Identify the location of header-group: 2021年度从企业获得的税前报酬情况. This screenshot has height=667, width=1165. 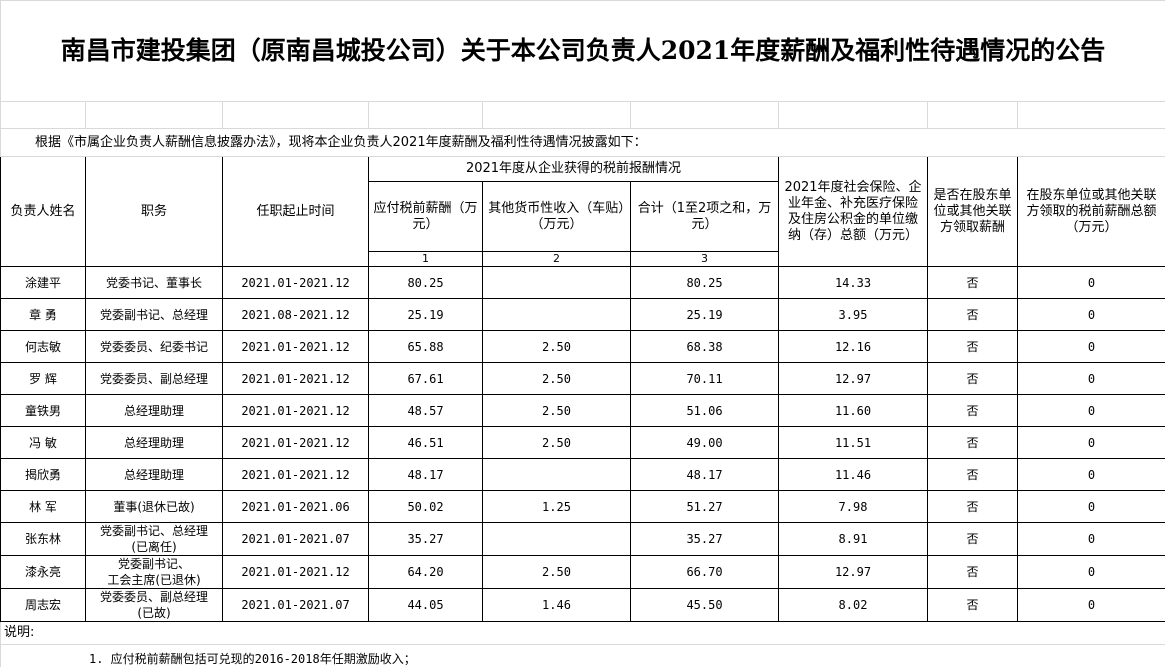
(573, 169).